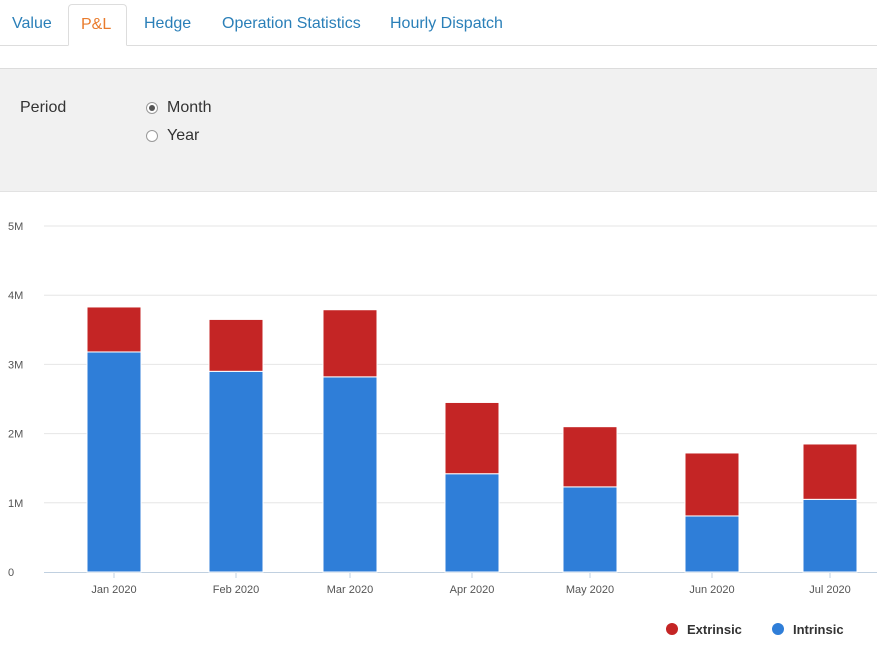 The height and width of the screenshot is (651, 877). What do you see at coordinates (15, 435) in the screenshot?
I see `y-tick-label: 2M` at bounding box center [15, 435].